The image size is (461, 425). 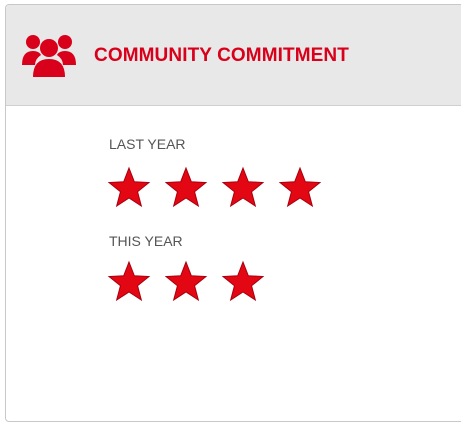 What do you see at coordinates (146, 241) in the screenshot?
I see `section-label: THIS YEAR` at bounding box center [146, 241].